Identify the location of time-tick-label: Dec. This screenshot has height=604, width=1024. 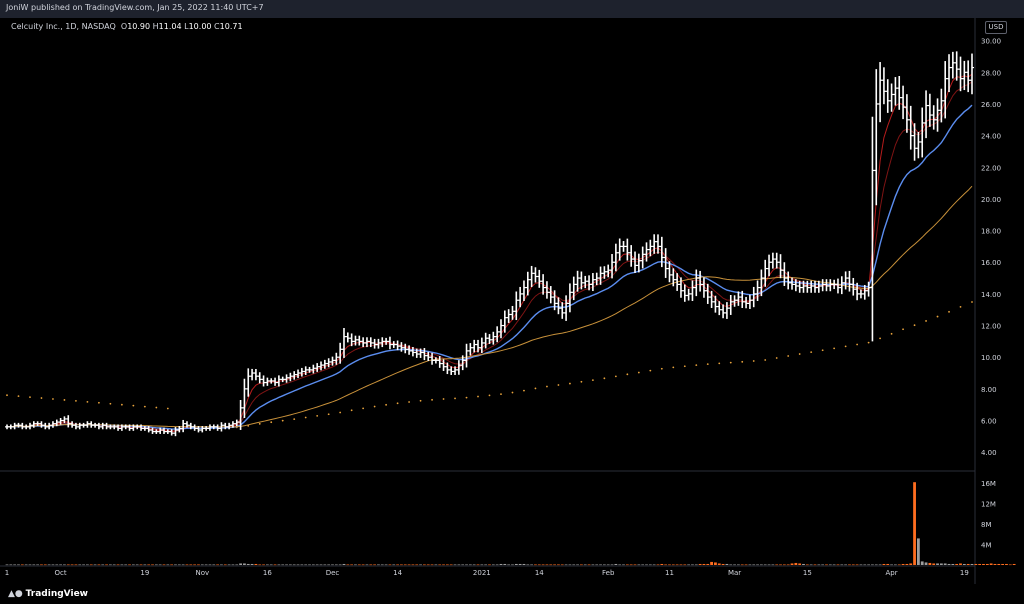
(333, 573).